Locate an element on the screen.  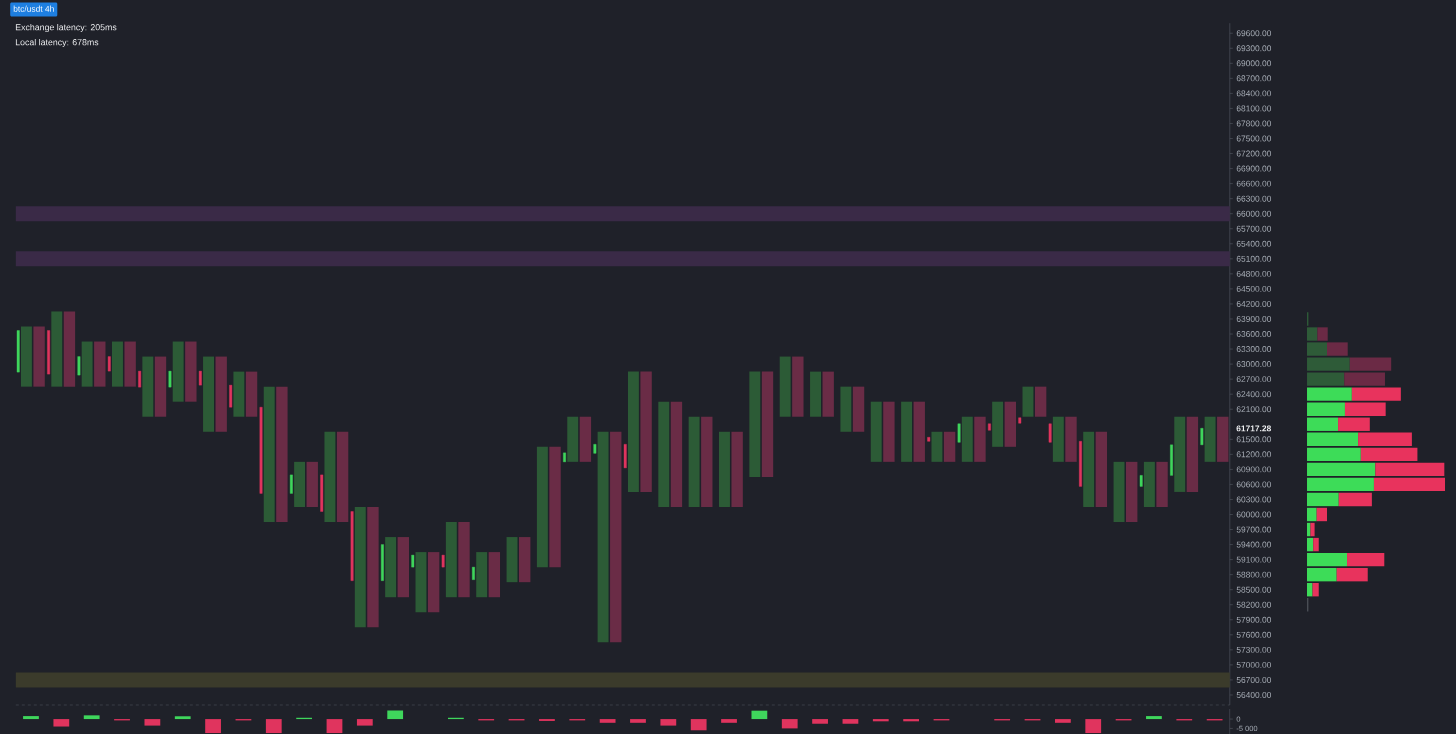
y-tick-label: 64500.00 is located at coordinates (1254, 288).